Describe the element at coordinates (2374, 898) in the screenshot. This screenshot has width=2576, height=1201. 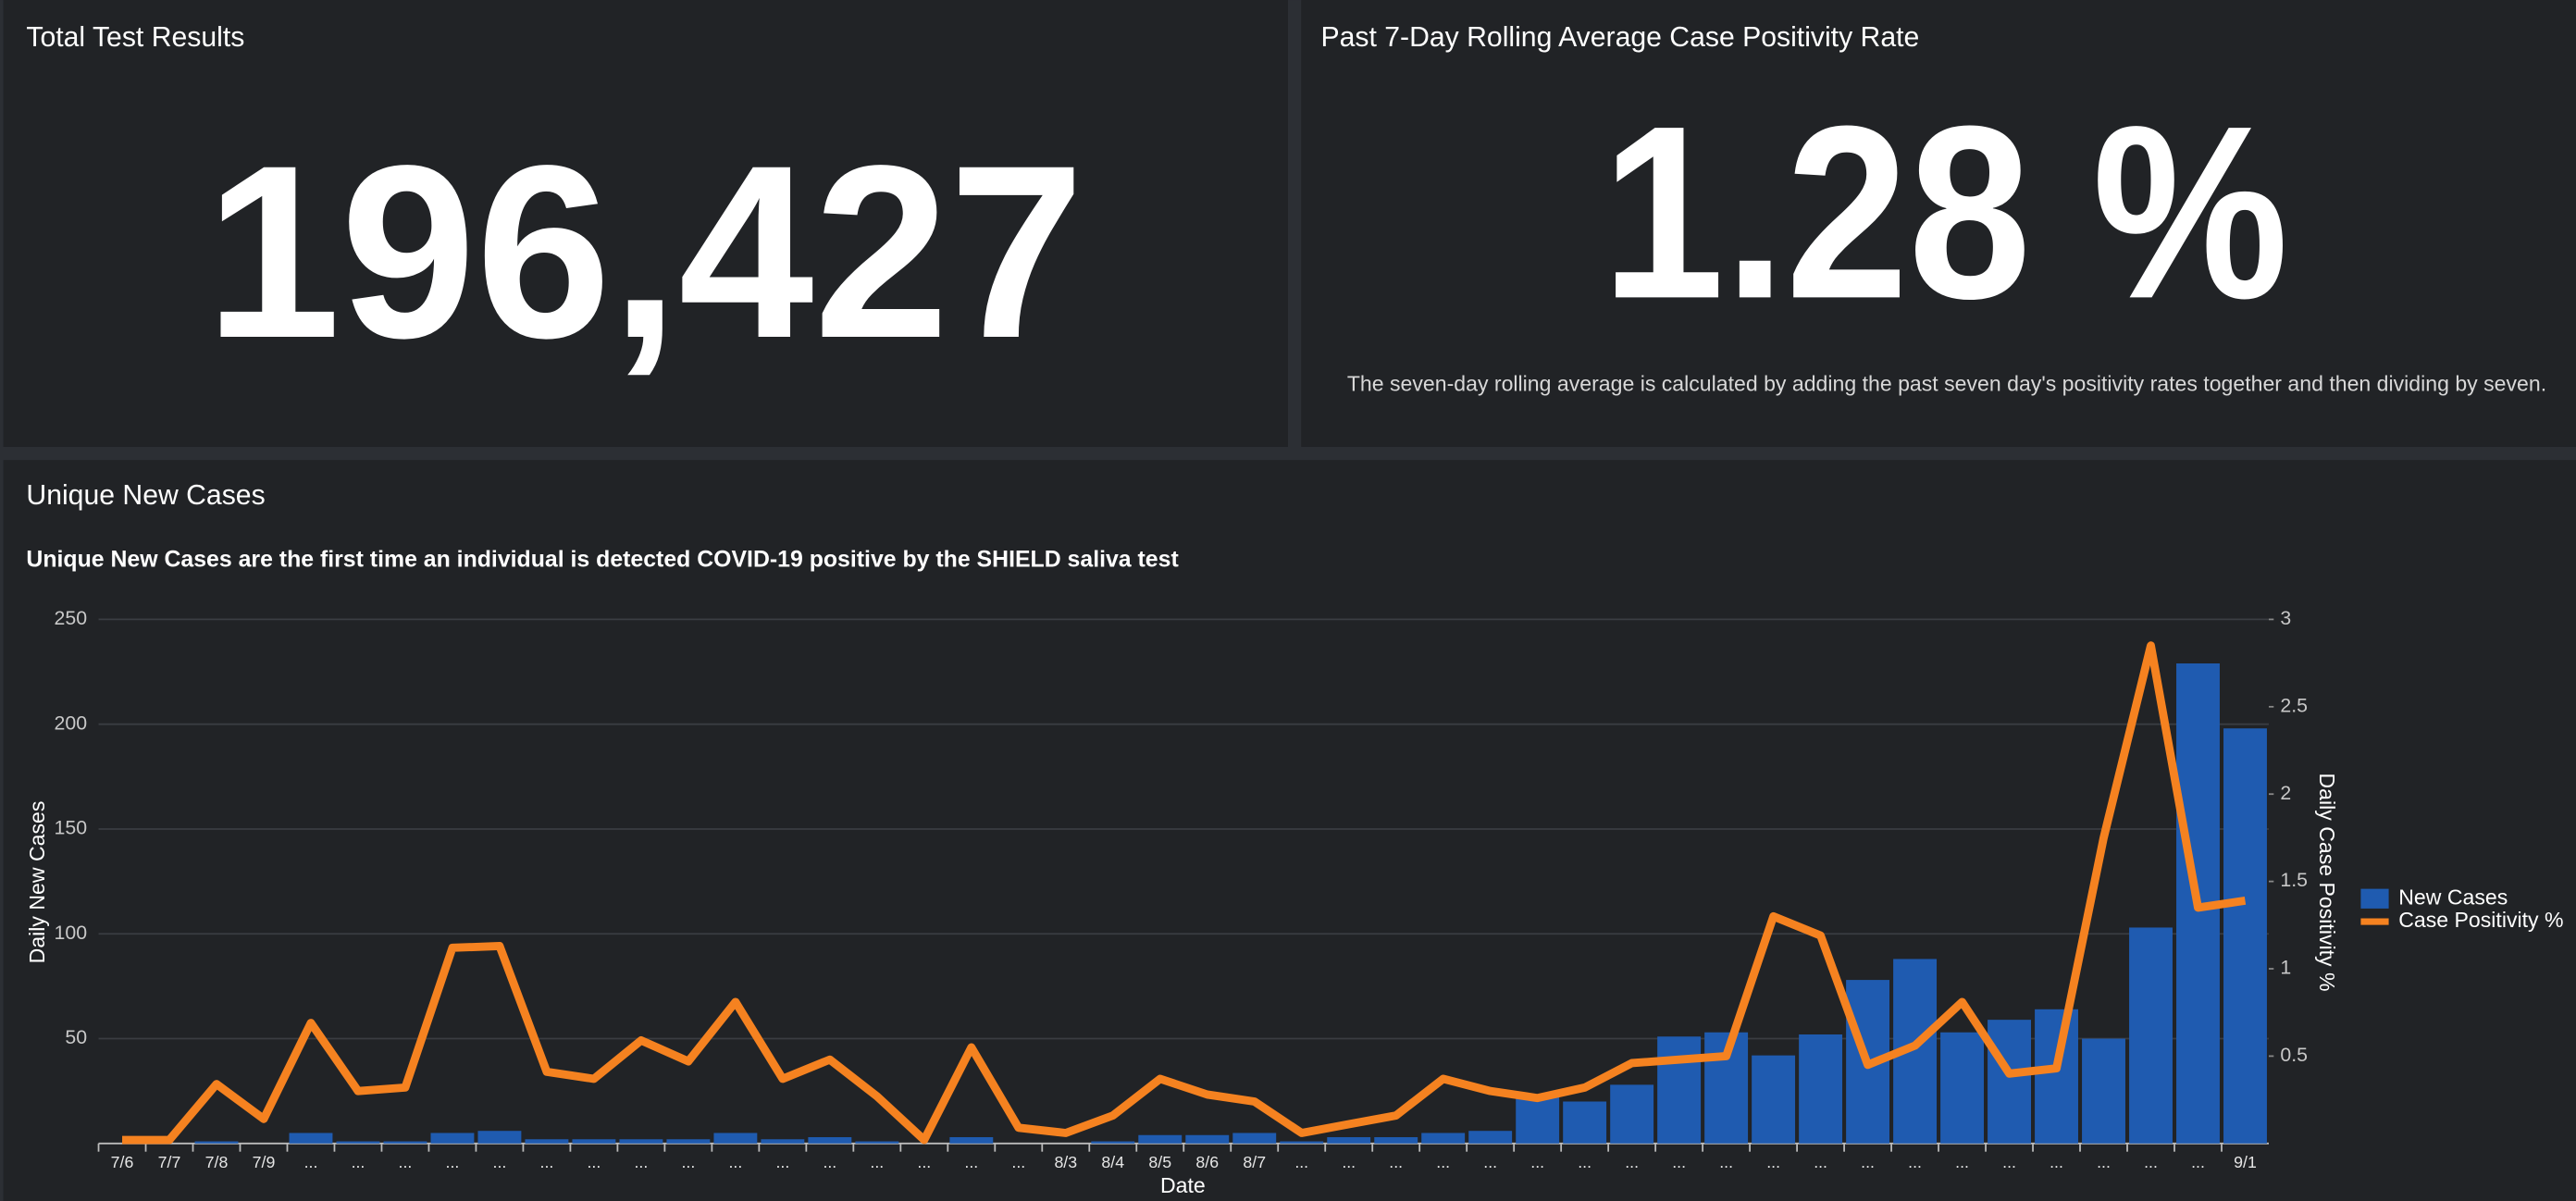
I see `legend-swatch` at that location.